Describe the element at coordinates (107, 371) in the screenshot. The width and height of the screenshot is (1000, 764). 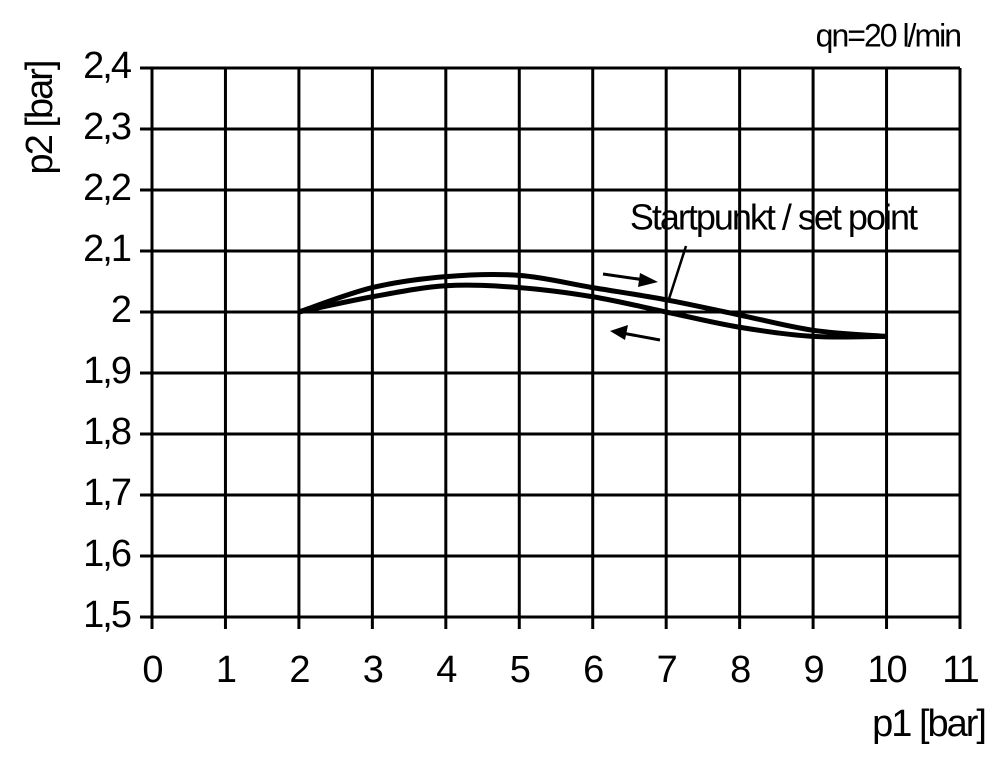
I see `y-tick-label: 1,9` at that location.